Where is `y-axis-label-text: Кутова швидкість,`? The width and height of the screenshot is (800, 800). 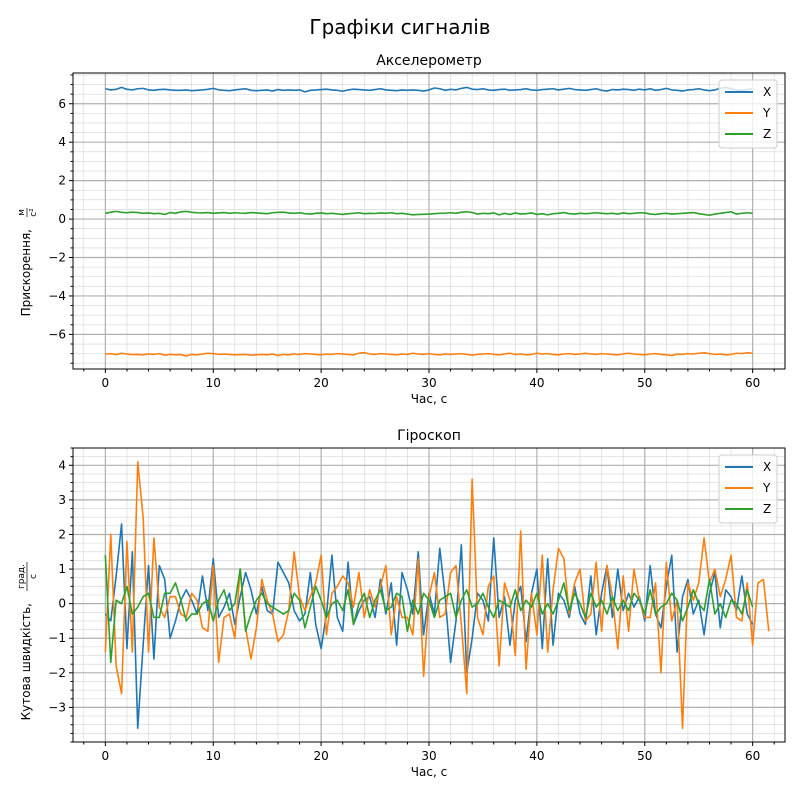 y-axis-label-text: Кутова швидкість, is located at coordinates (26, 661).